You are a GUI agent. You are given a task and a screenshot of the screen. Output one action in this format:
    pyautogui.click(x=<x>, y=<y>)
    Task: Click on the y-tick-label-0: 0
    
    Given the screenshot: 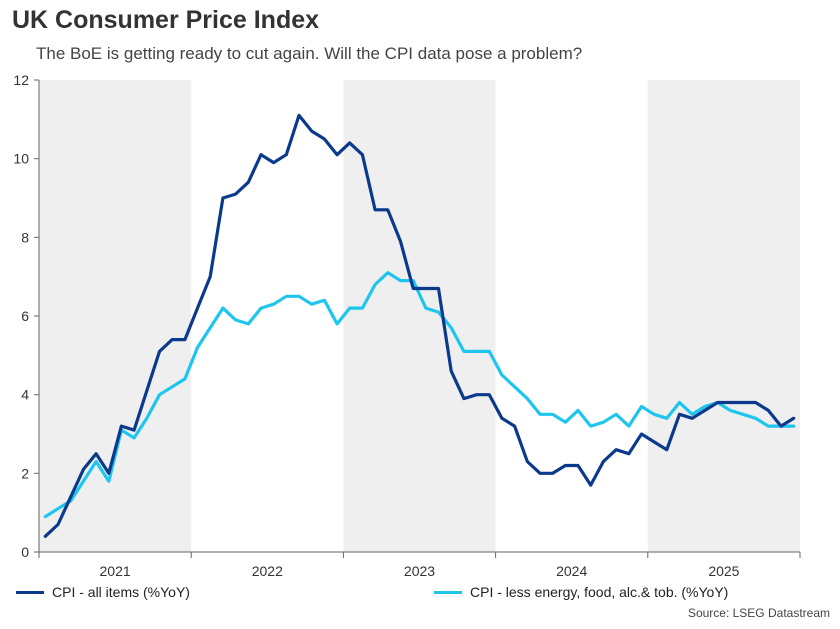 What is the action you would take?
    pyautogui.click(x=25, y=552)
    